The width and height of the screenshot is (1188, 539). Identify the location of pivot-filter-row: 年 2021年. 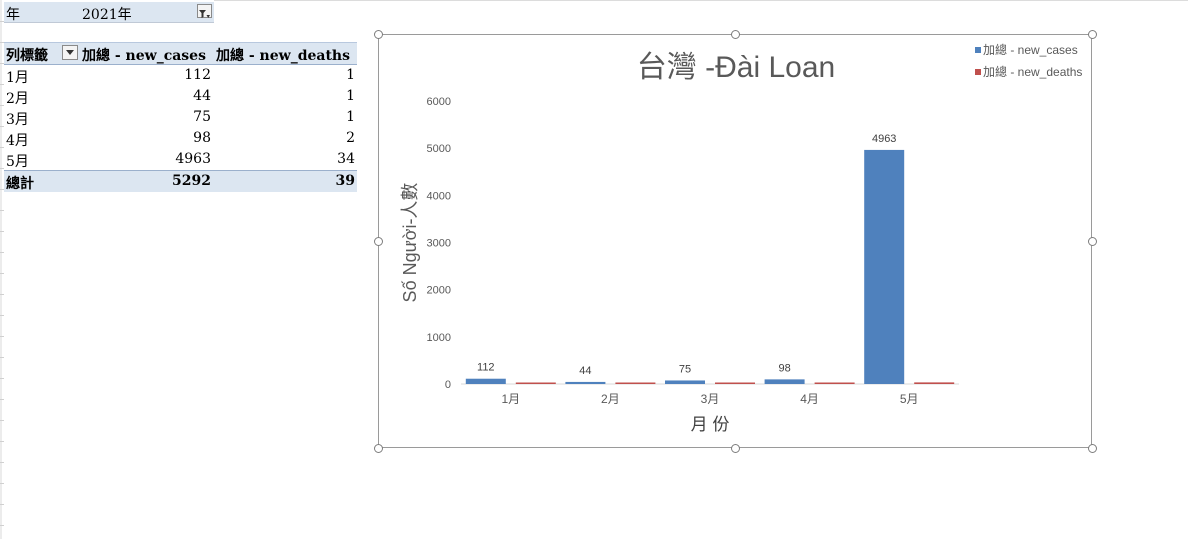
(109, 12).